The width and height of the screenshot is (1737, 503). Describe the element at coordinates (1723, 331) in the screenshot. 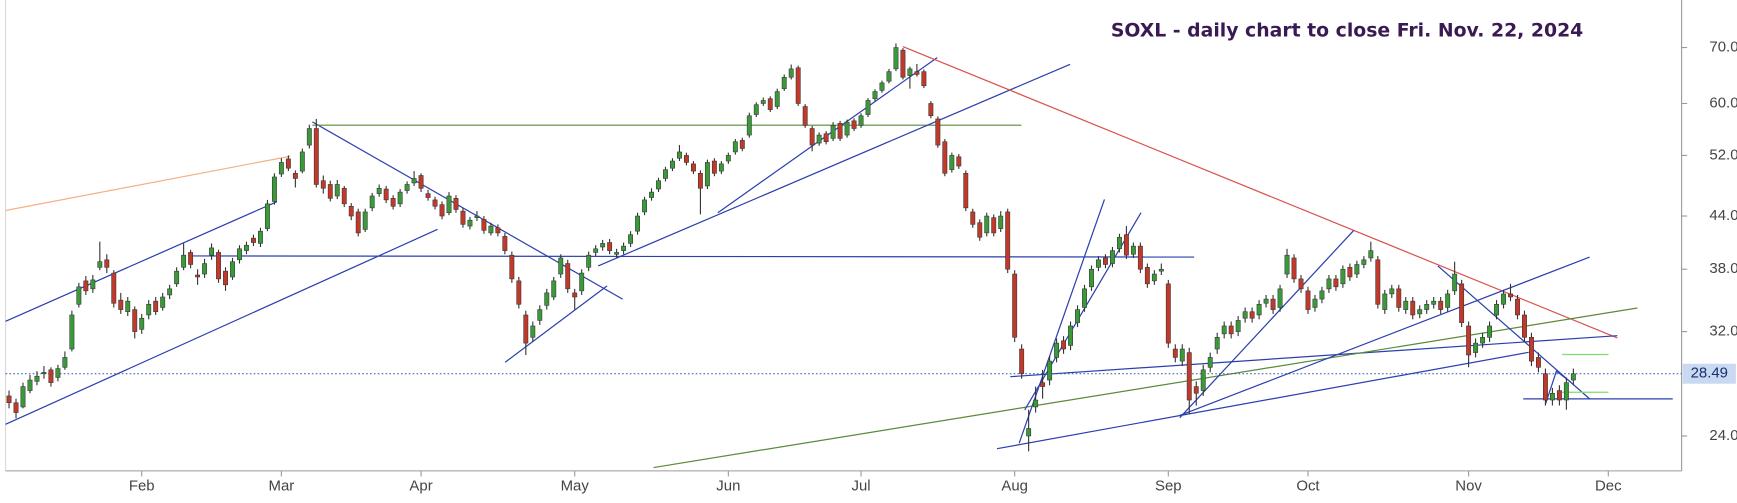

I see `y-tick-label: 32.00` at that location.